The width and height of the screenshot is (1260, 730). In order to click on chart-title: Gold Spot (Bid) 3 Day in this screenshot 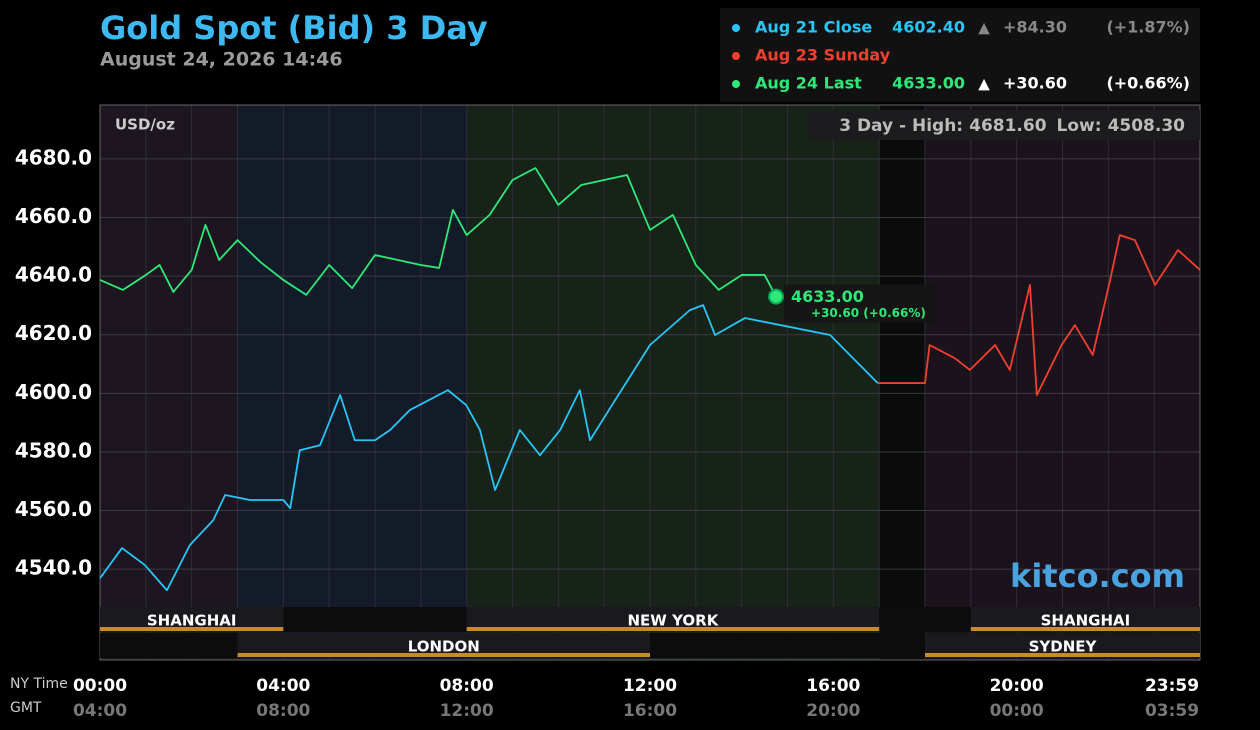, I will do `click(294, 28)`.